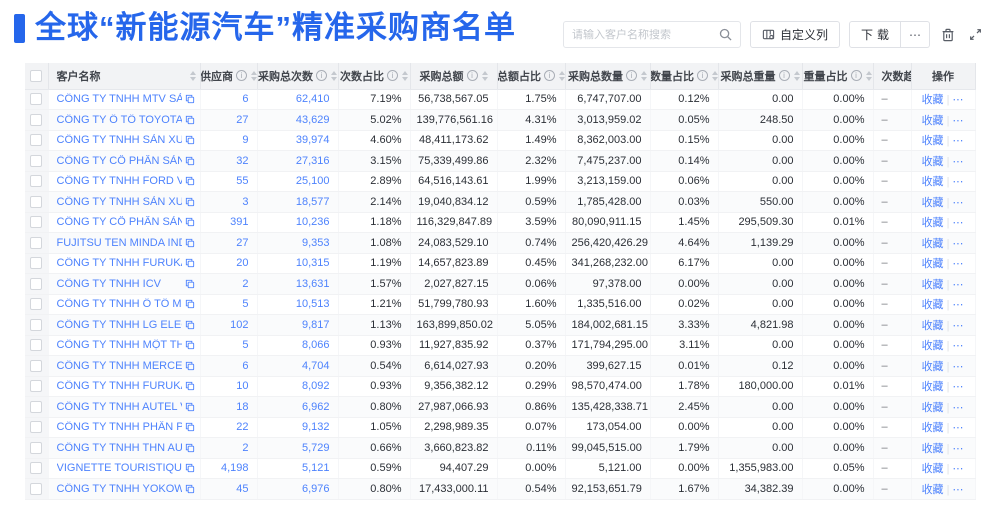  Describe the element at coordinates (109, 283) in the screenshot. I see `customer-name-link: CÔNG TY TNHH ICV` at that location.